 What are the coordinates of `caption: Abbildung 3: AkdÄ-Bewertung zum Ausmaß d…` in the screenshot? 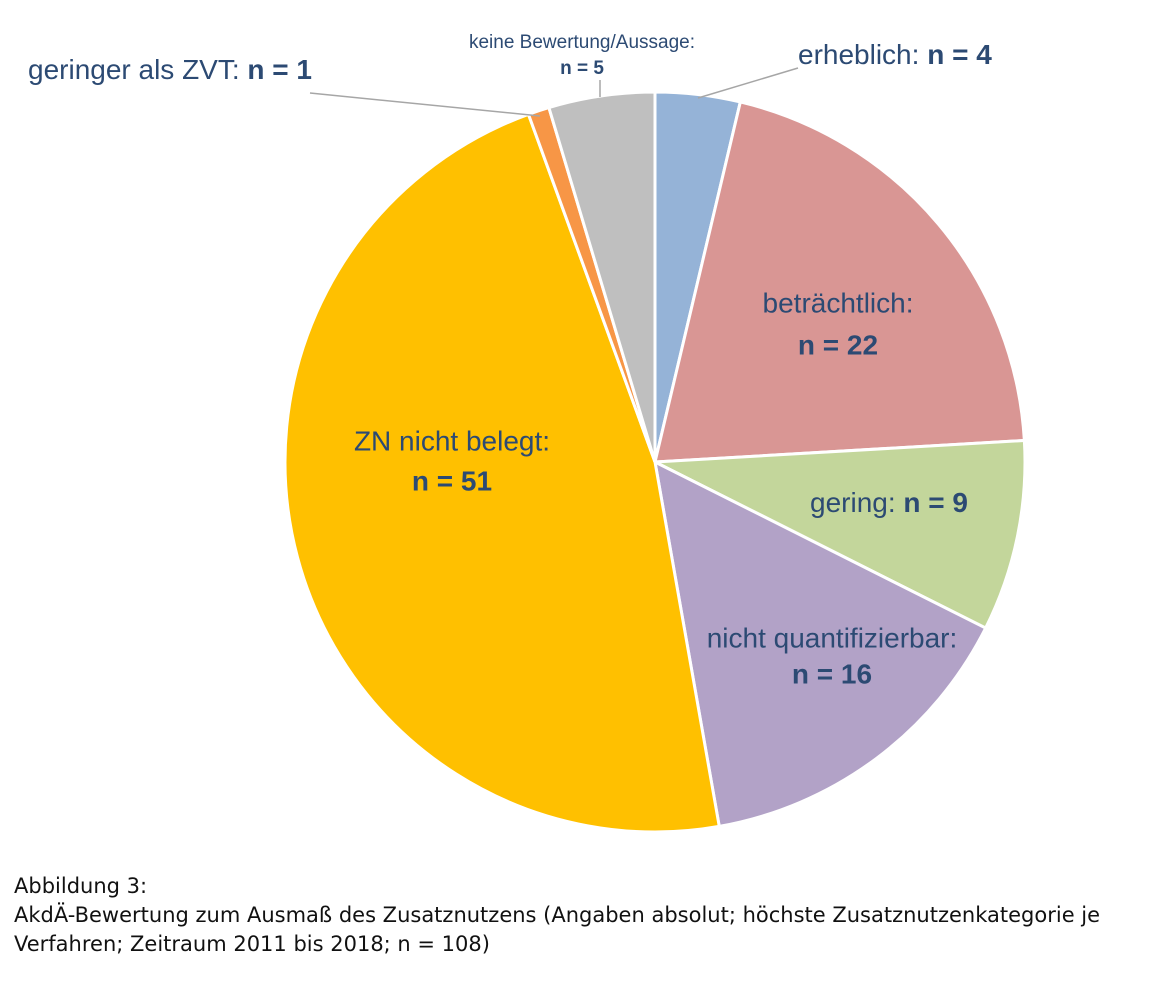 It's located at (579, 915).